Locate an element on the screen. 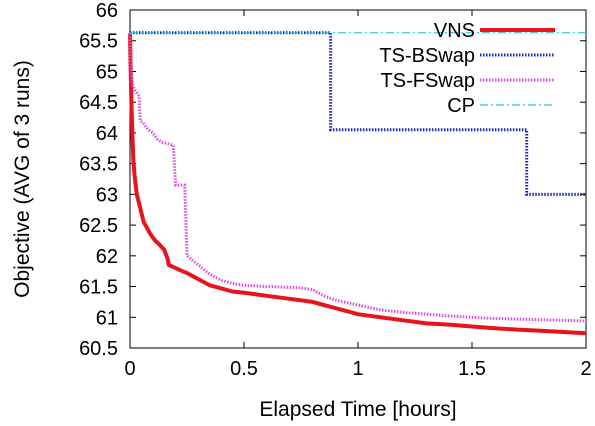 The width and height of the screenshot is (595, 426). x-axis-label: Elapsed Time [hours] is located at coordinates (357, 409).